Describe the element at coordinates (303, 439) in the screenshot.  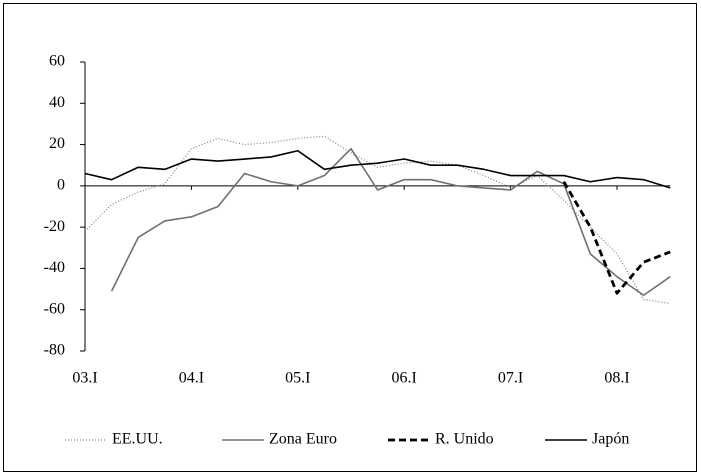
I see `legend-label: Zona Euro` at that location.